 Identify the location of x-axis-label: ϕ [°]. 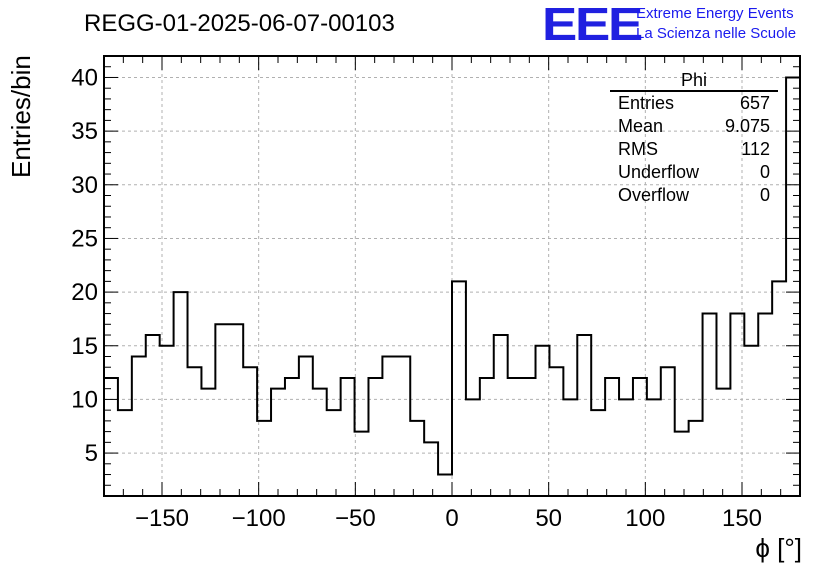
(778, 548).